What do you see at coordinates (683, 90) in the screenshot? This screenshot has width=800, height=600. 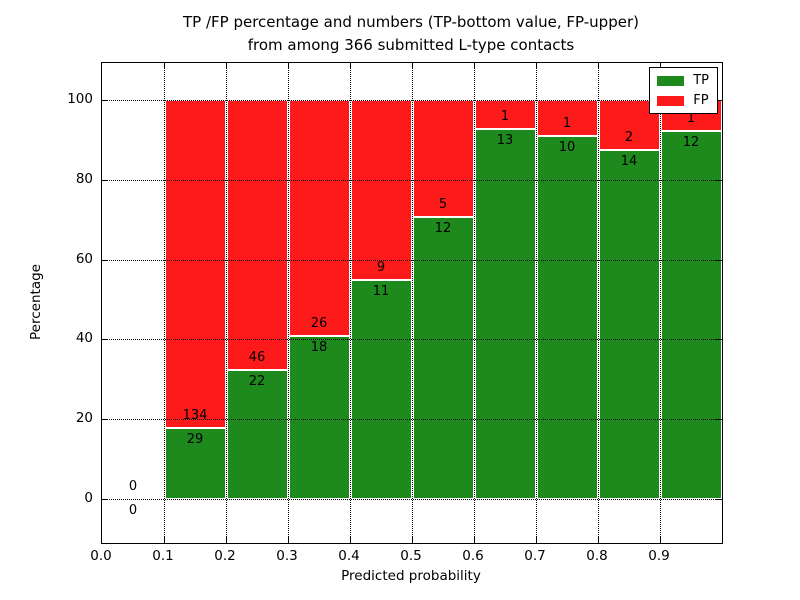 I see `legend: TP FP` at bounding box center [683, 90].